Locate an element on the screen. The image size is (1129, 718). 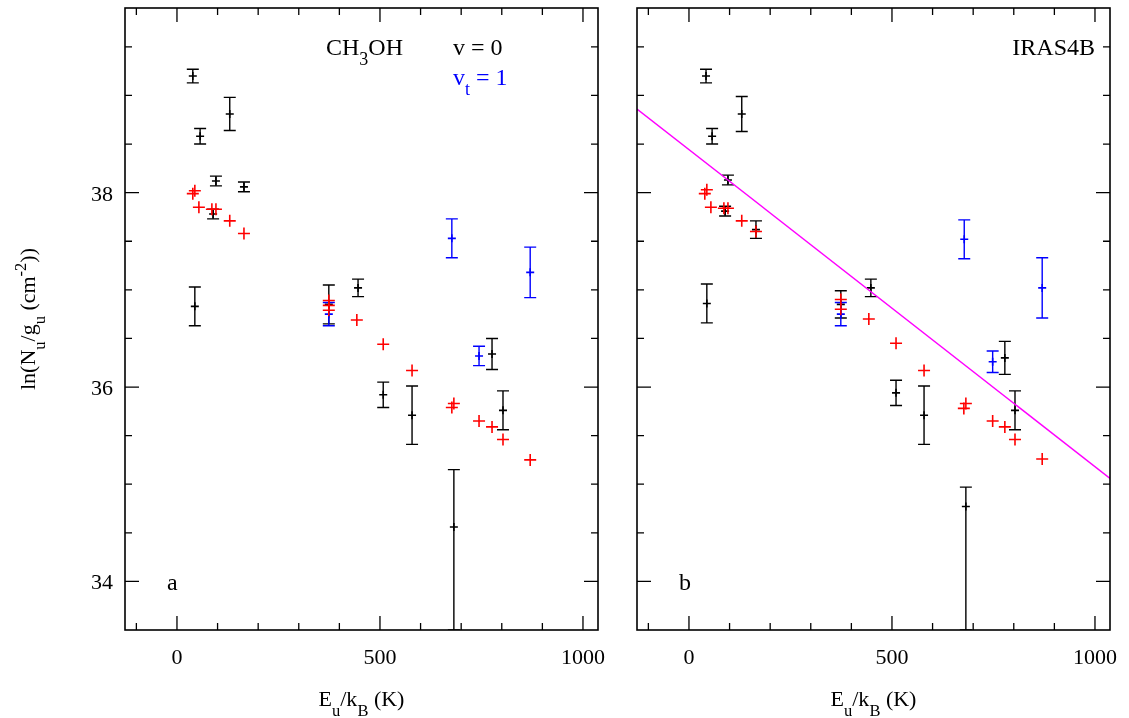
legend-label: v = 0 is located at coordinates (478, 47).